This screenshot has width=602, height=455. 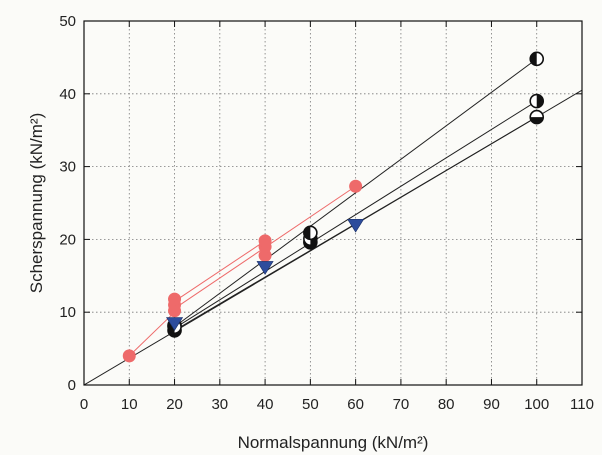 What do you see at coordinates (333, 442) in the screenshot?
I see `x-axis-title: Normalspannung (kN/m²)` at bounding box center [333, 442].